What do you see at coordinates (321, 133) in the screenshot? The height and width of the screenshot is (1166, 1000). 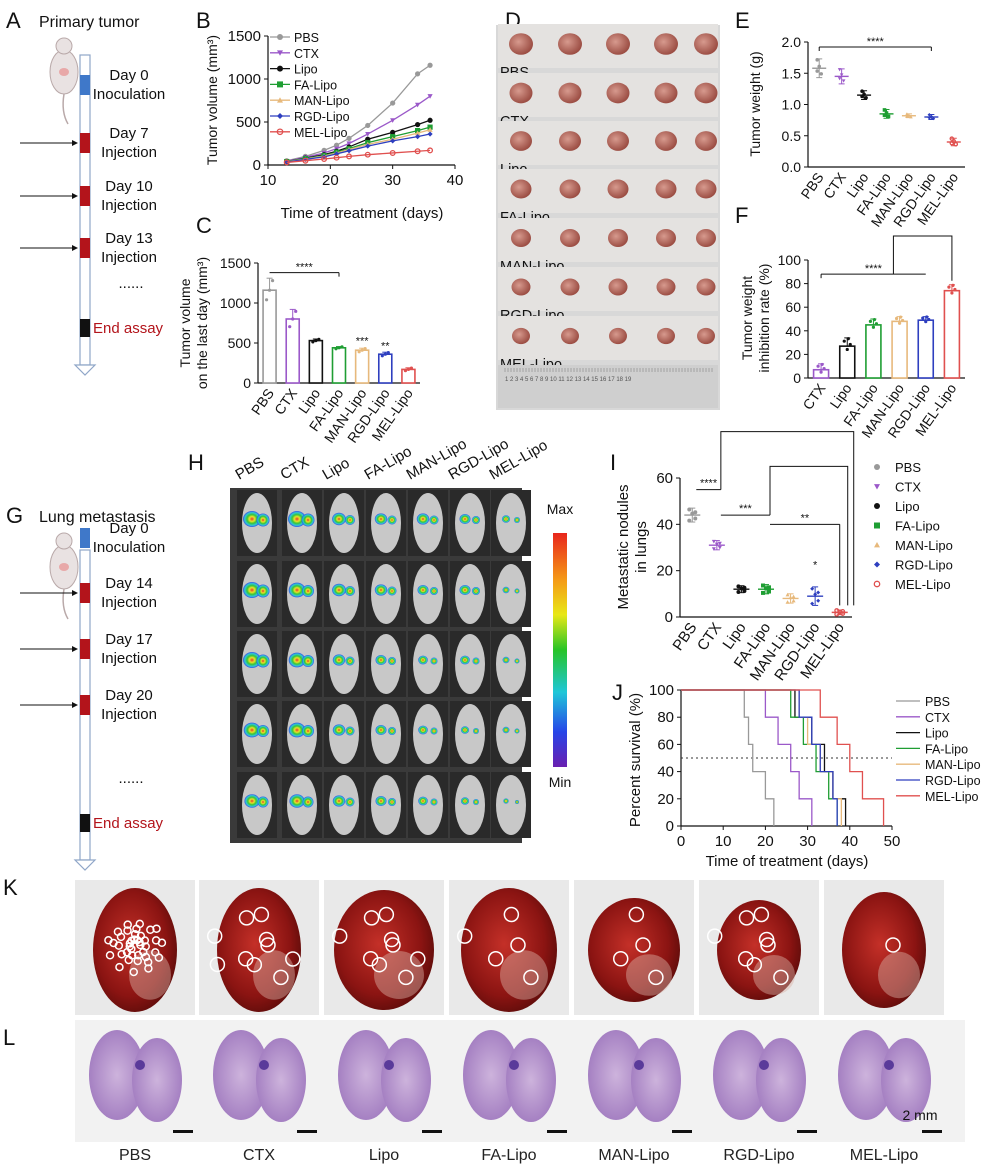 I see `legend-label: MEL-Lipo` at bounding box center [321, 133].